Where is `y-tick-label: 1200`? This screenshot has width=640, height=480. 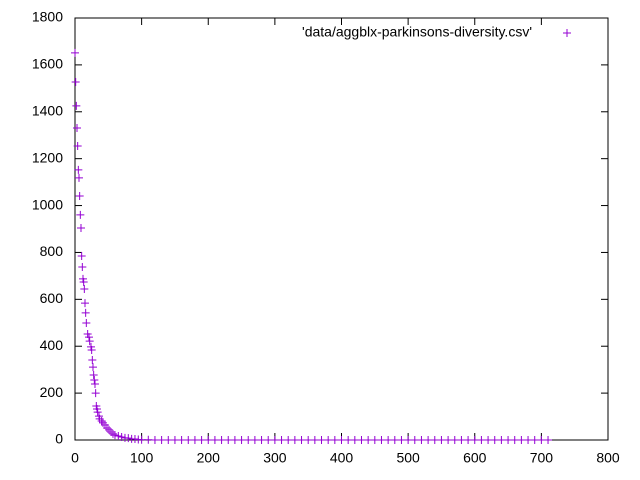 y-tick-label: 1200 is located at coordinates (47, 157).